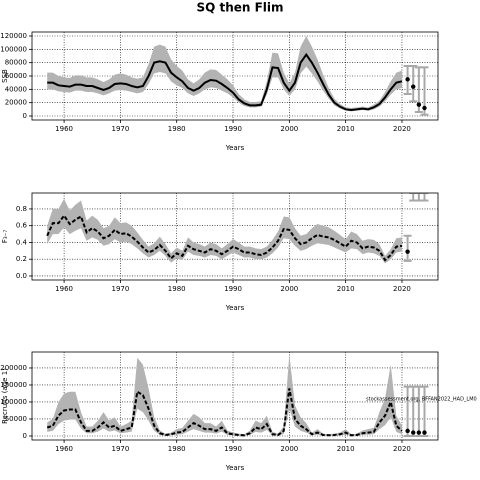 The image size is (480, 480). I want to click on annotation: stockassessment.org, BFFAN2022_HAD_LM0, so click(421, 400).